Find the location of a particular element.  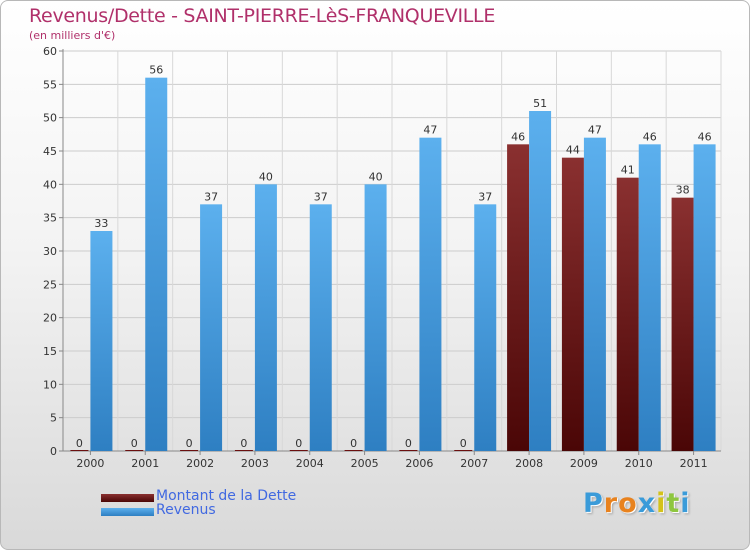

y-tick-label: 20 is located at coordinates (50, 318).